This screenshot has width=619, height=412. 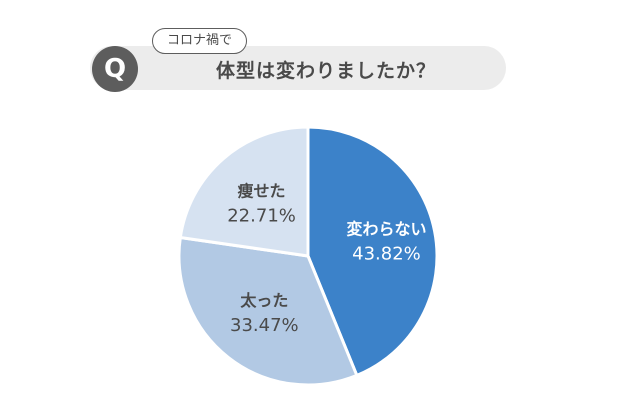 I want to click on question-text: 体型は変わりましたか？, so click(x=326, y=71).